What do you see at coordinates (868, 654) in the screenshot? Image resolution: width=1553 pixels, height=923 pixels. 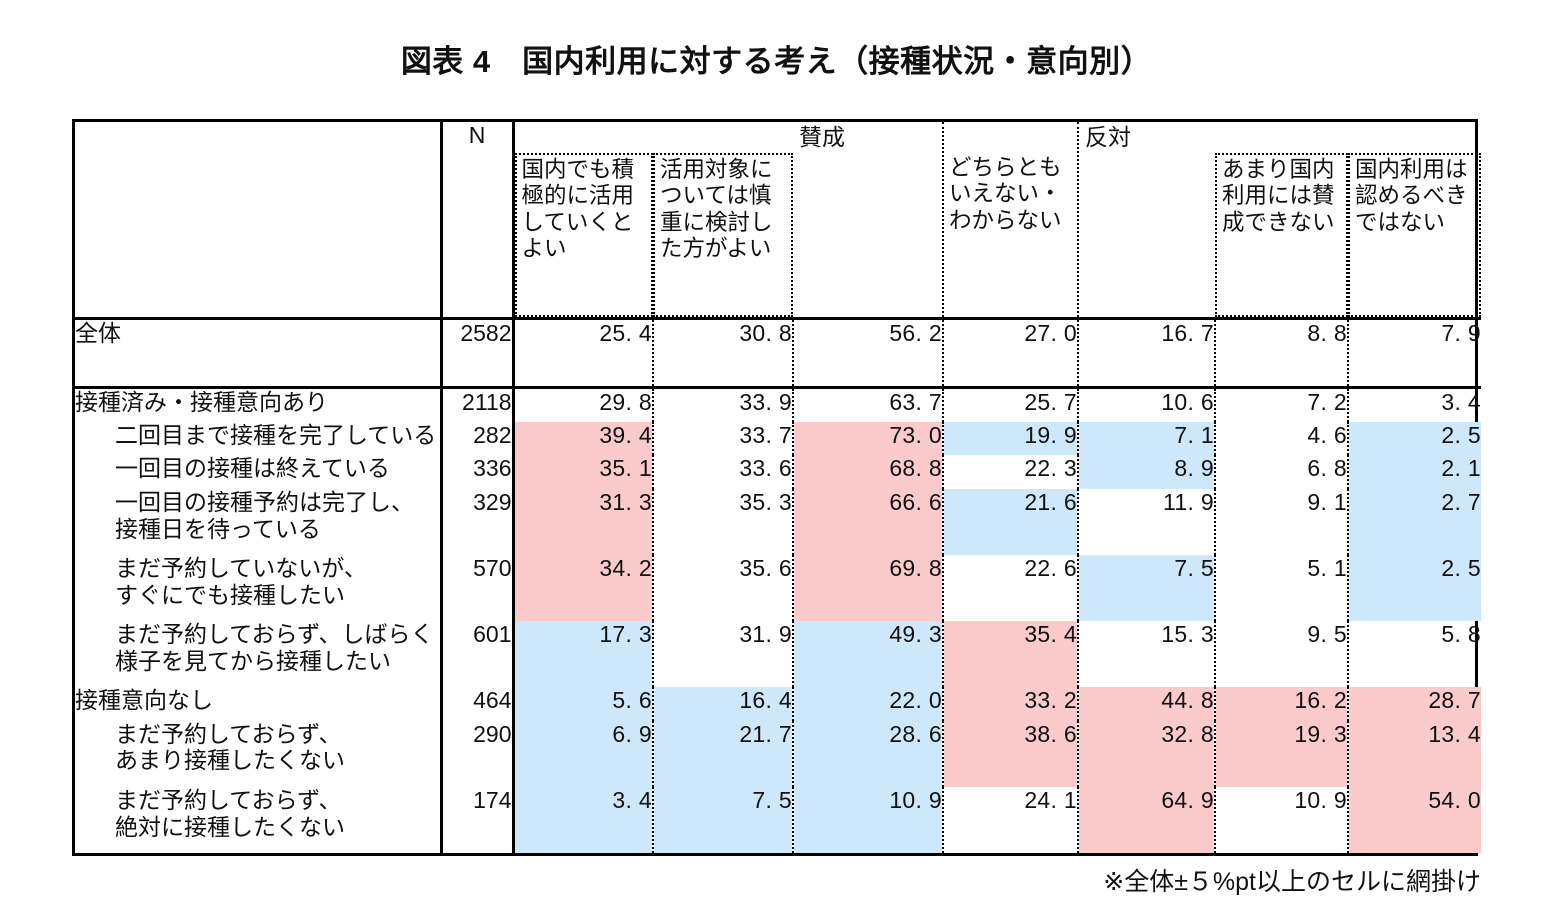 I see `cell-agree-total: 49. 3` at bounding box center [868, 654].